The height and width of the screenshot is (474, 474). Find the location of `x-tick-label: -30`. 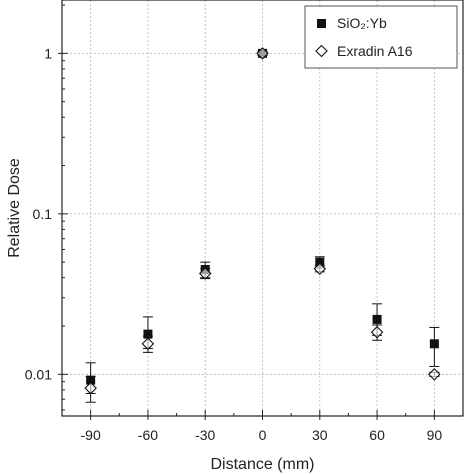

x-tick-label: -30 is located at coordinates (205, 435).